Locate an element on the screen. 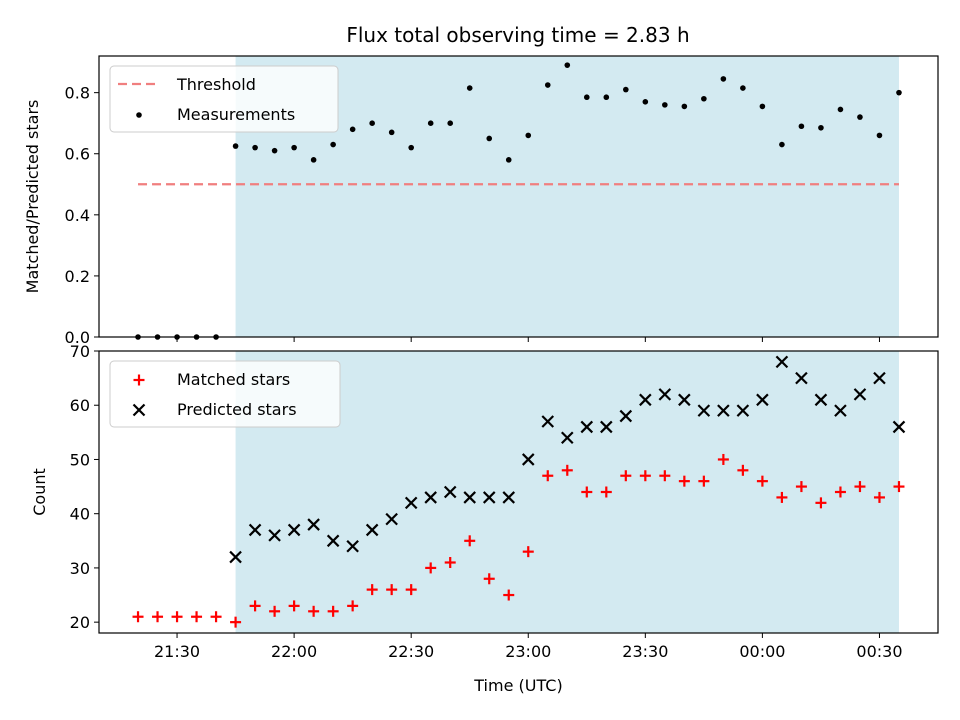 The image size is (960, 720). y-tick-label: 0.6 is located at coordinates (77, 154).